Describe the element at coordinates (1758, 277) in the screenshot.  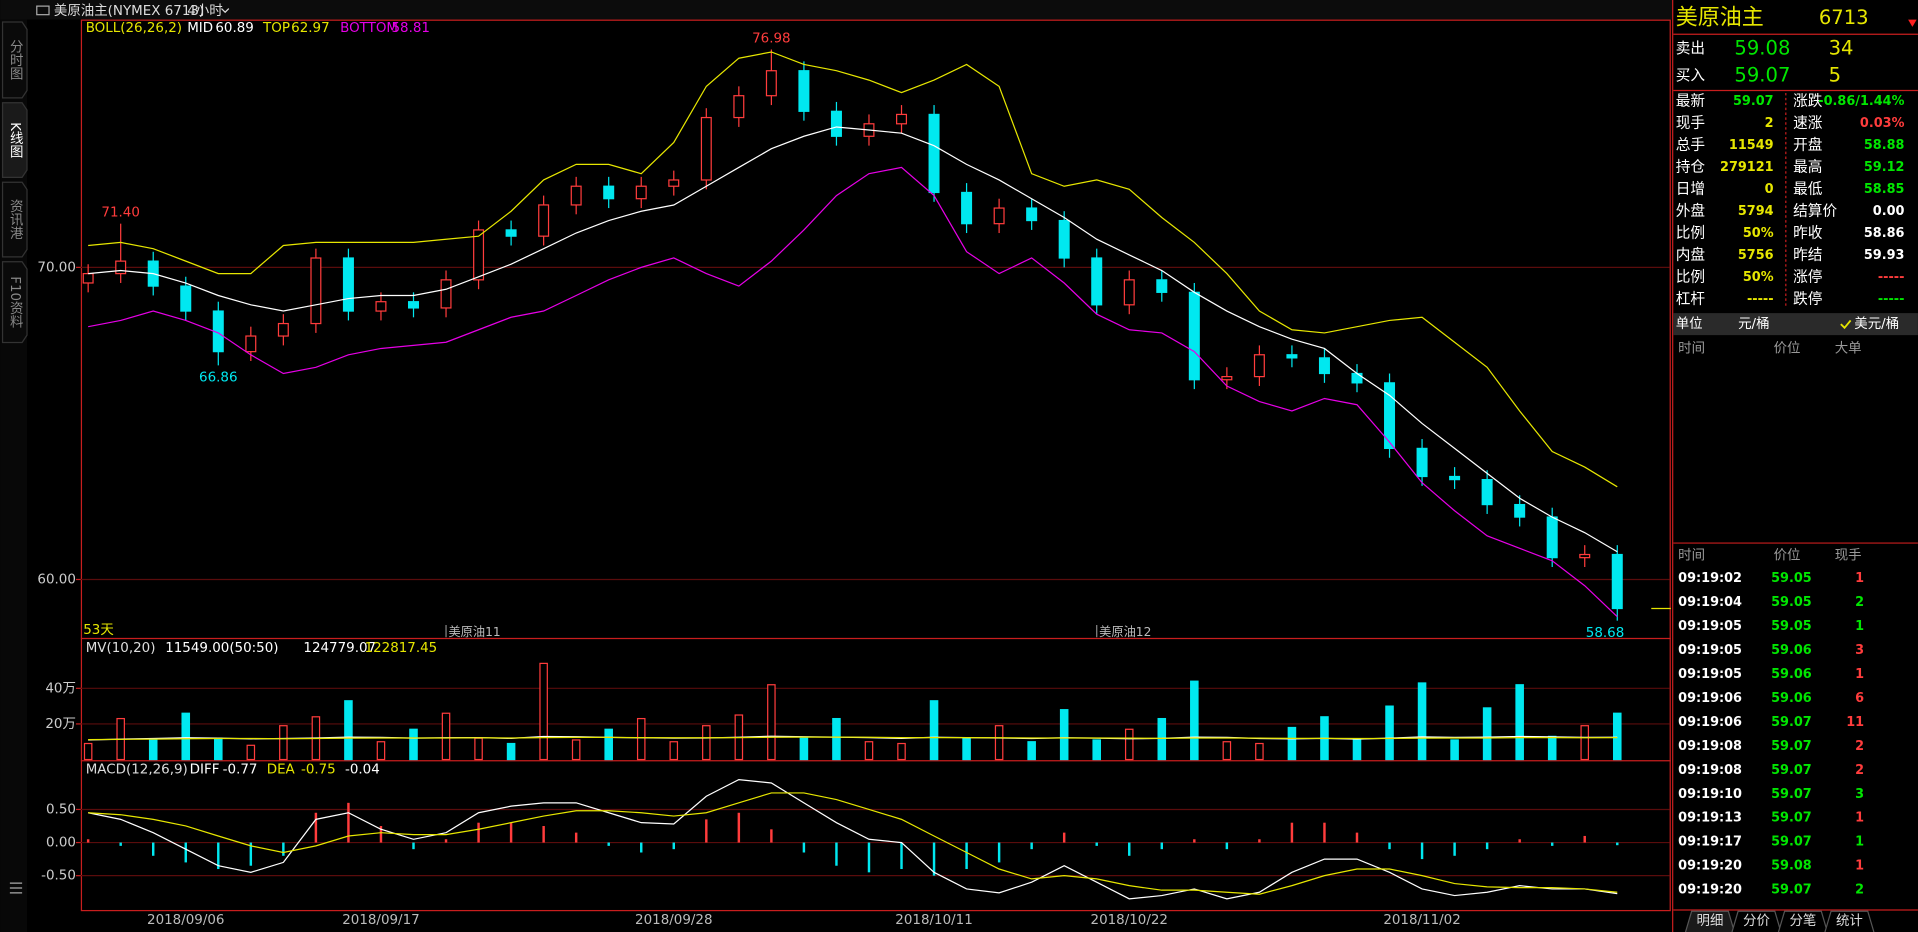
I see `quote-value: 50%` at that location.